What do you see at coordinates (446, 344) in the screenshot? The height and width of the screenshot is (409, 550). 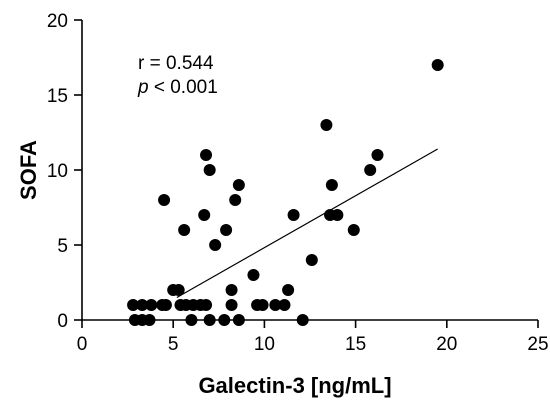 I see `x-tick-label: 20` at bounding box center [446, 344].